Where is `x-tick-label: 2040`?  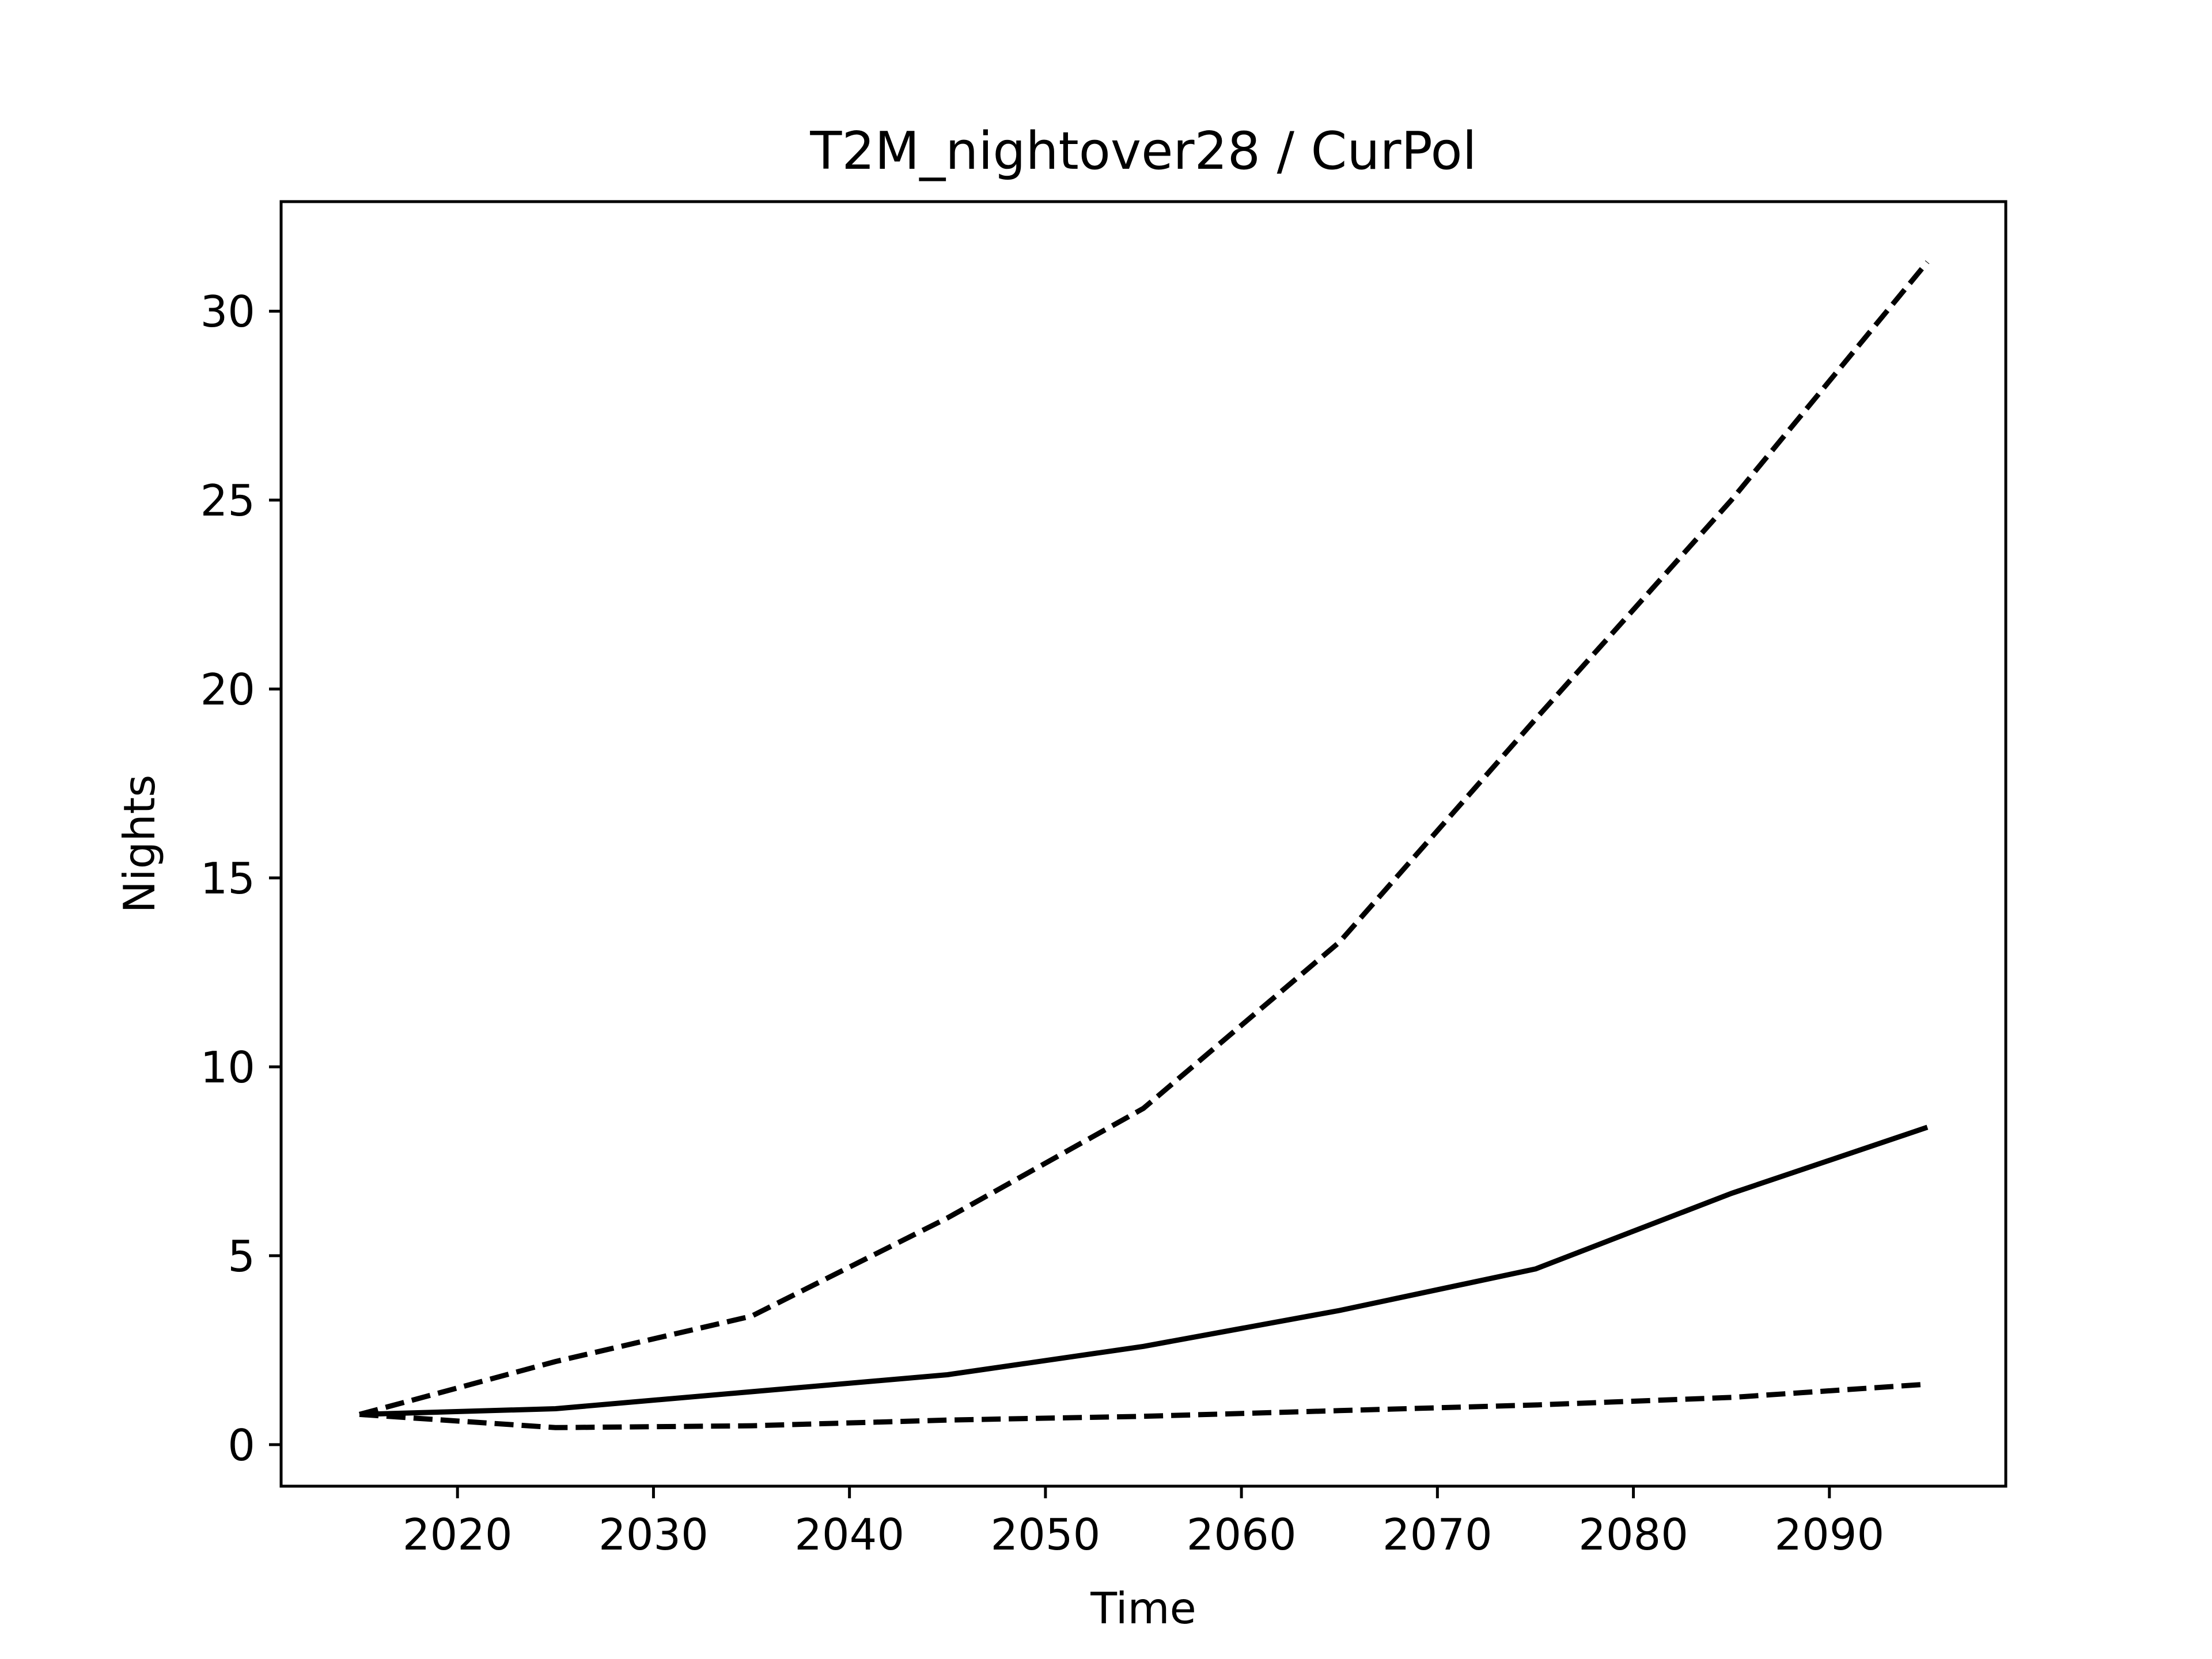 x-tick-label: 2040 is located at coordinates (849, 1534).